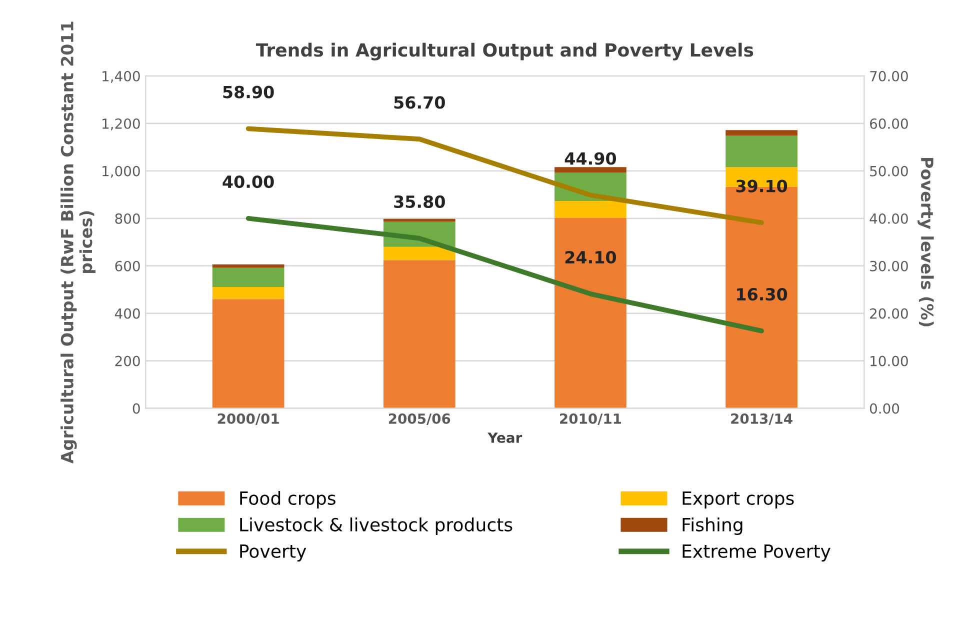 The width and height of the screenshot is (971, 633). What do you see at coordinates (738, 500) in the screenshot?
I see `legend-label: Export crops` at bounding box center [738, 500].